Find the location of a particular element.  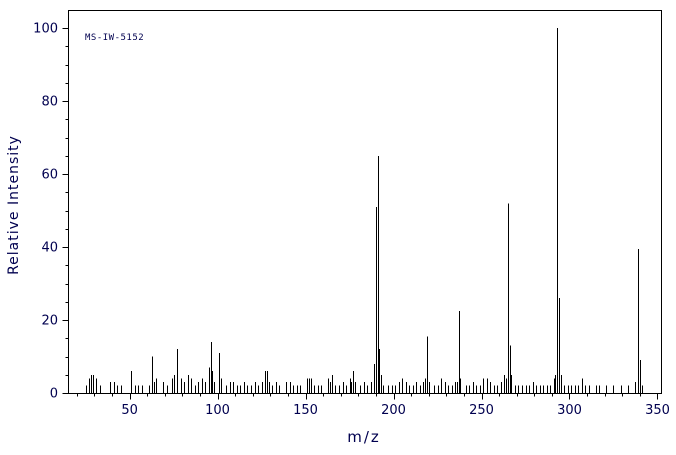

svg-text: 350 is located at coordinates (657, 410).